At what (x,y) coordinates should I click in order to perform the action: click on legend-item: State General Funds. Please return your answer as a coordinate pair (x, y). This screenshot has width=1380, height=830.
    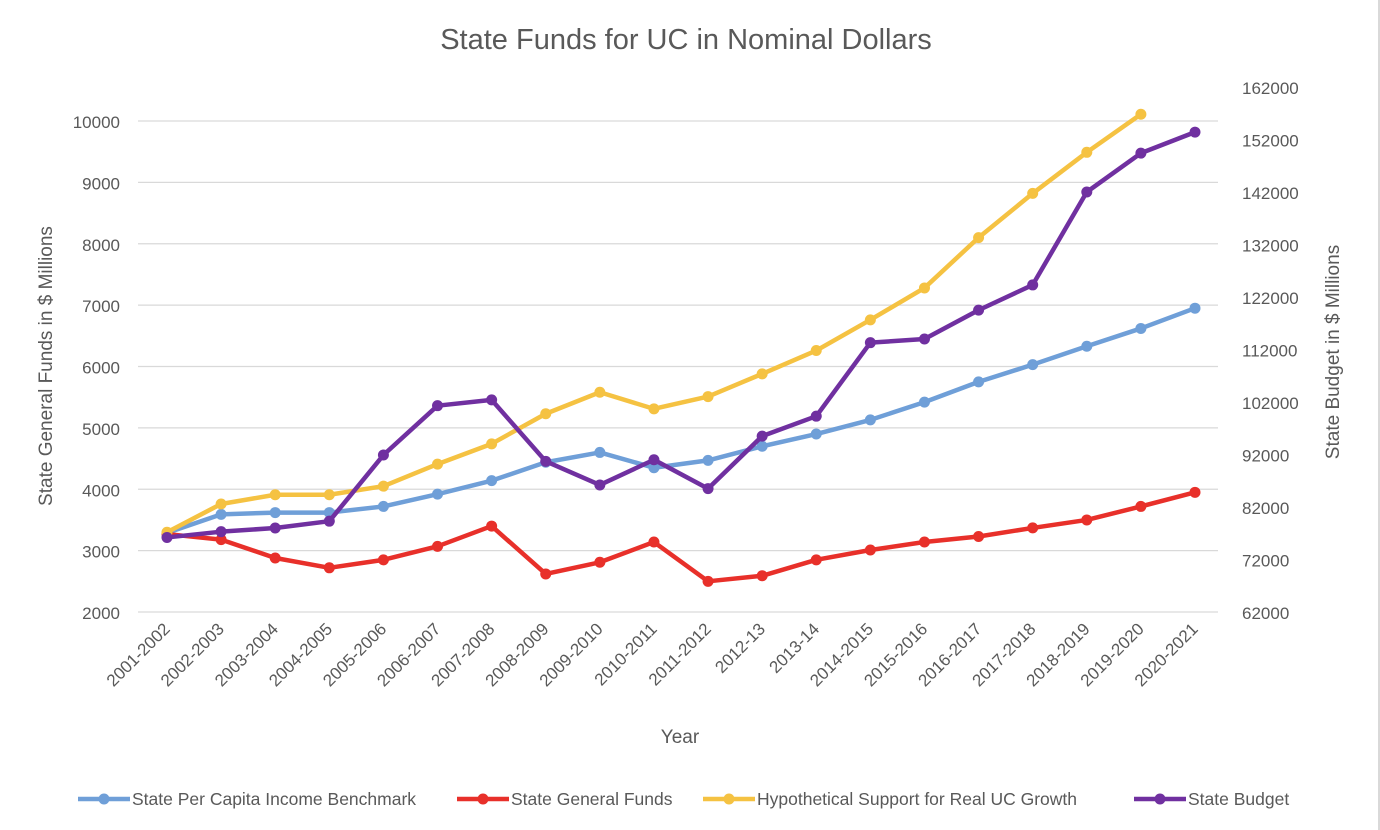
    Looking at the image, I should click on (565, 799).